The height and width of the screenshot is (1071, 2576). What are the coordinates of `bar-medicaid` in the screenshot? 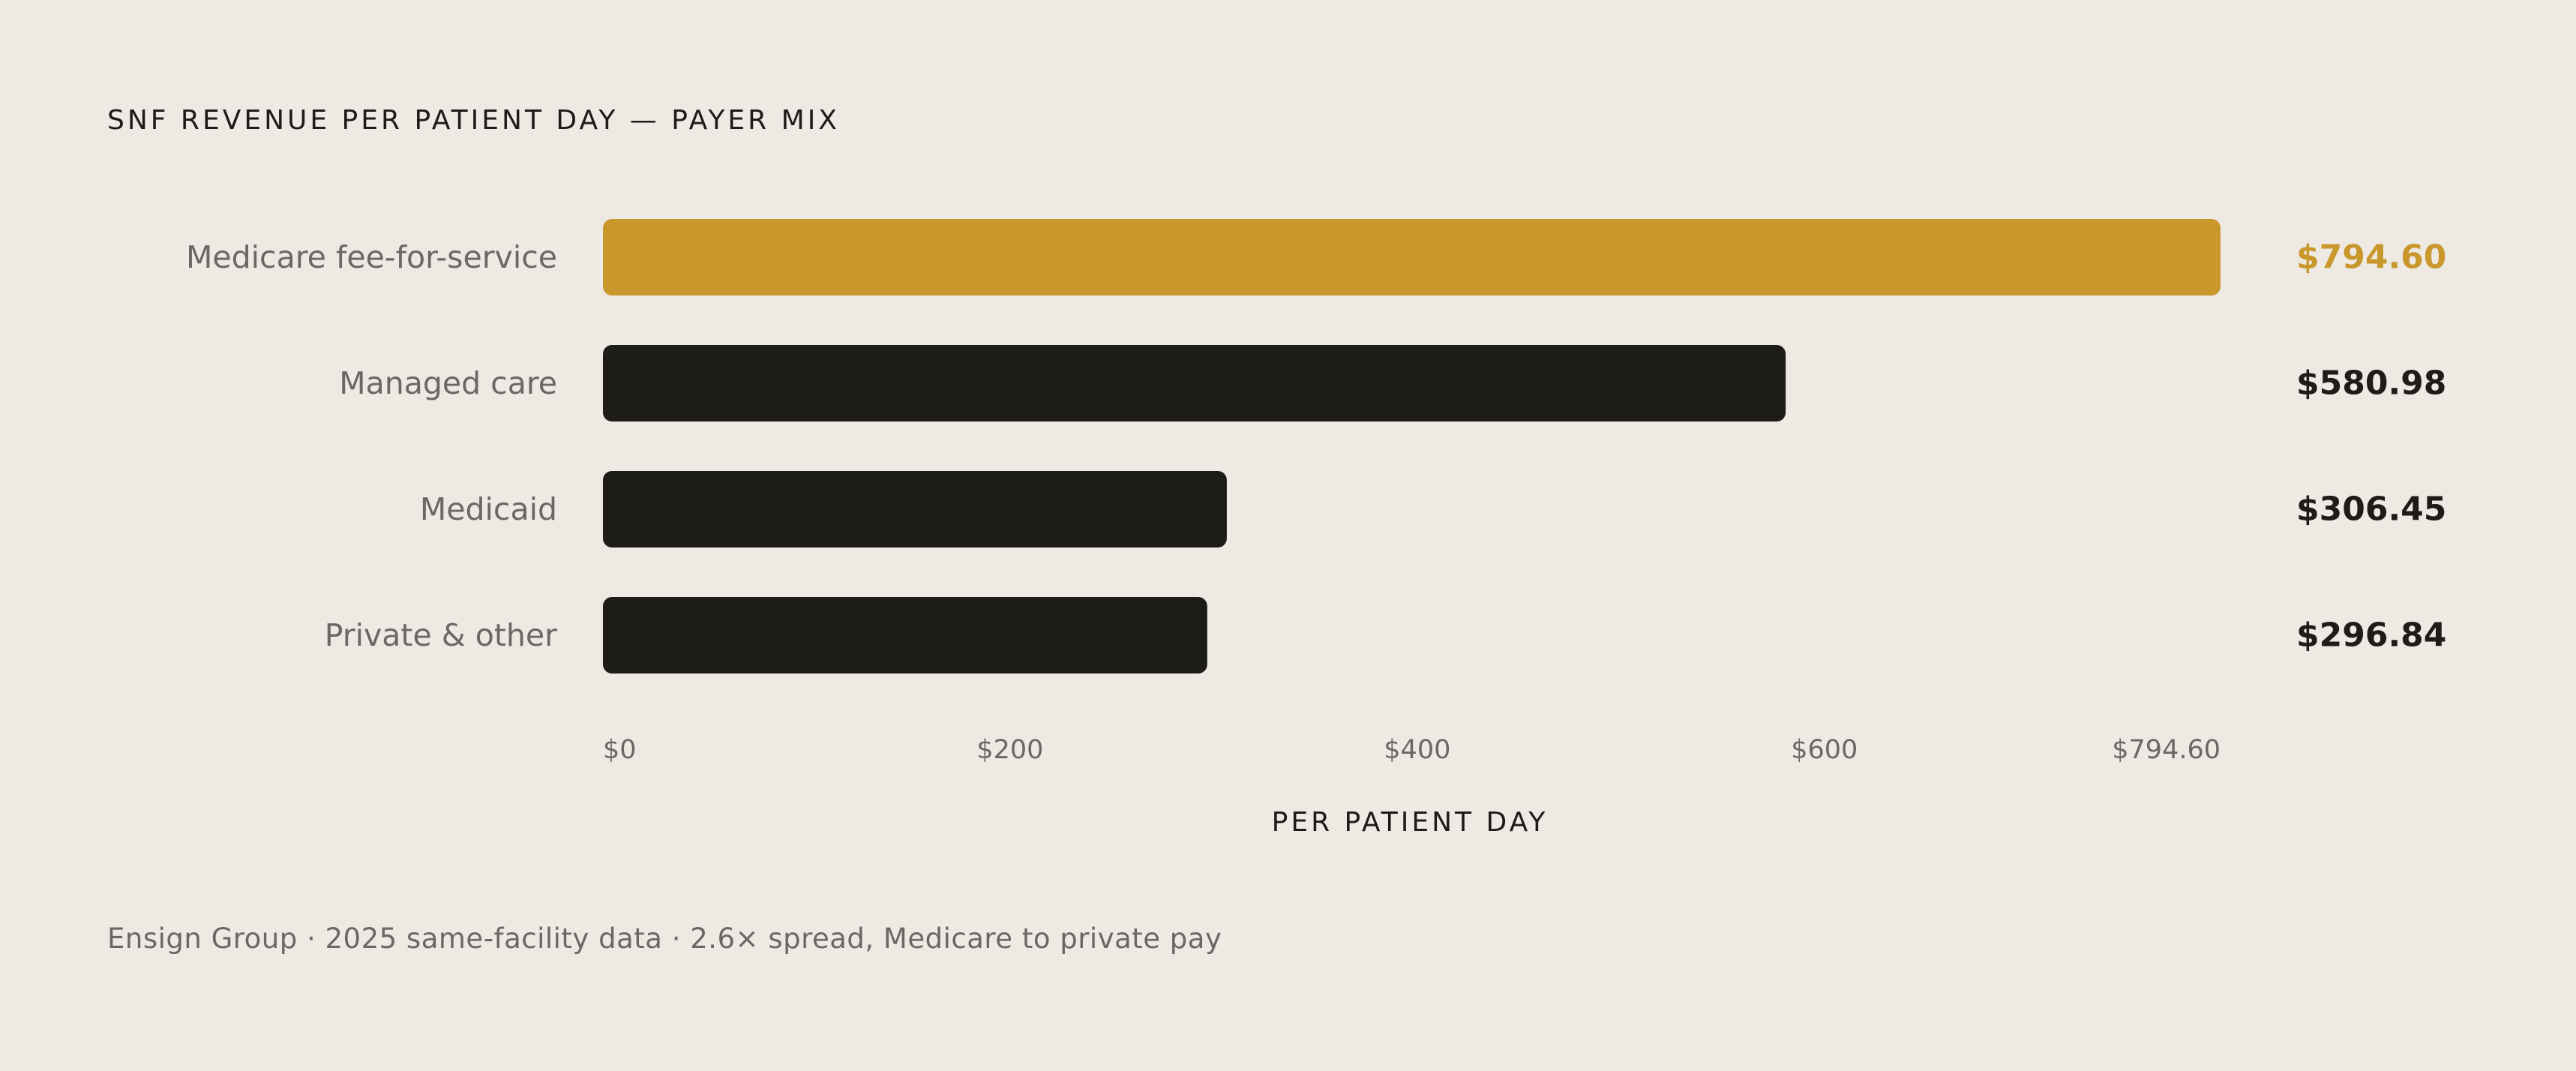 It's located at (915, 509).